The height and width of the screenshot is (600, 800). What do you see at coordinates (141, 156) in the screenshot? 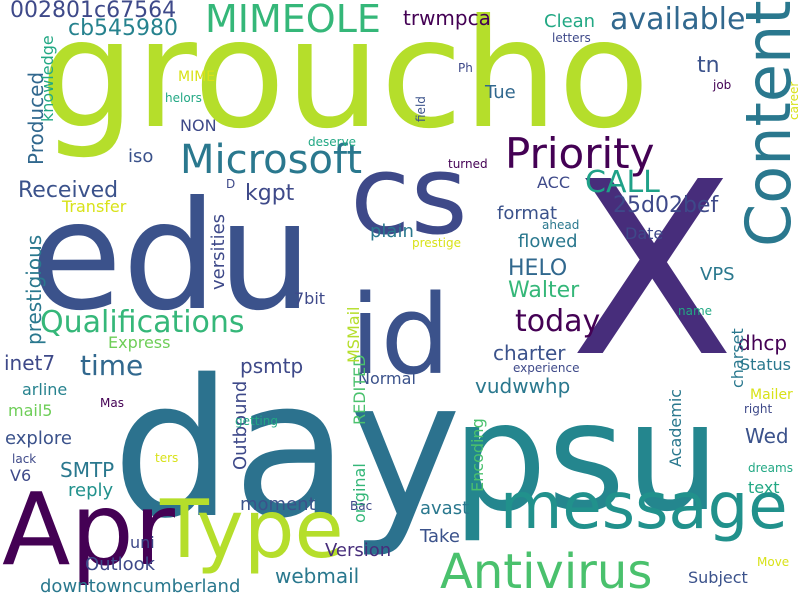
I see `word-iso: iso` at bounding box center [141, 156].